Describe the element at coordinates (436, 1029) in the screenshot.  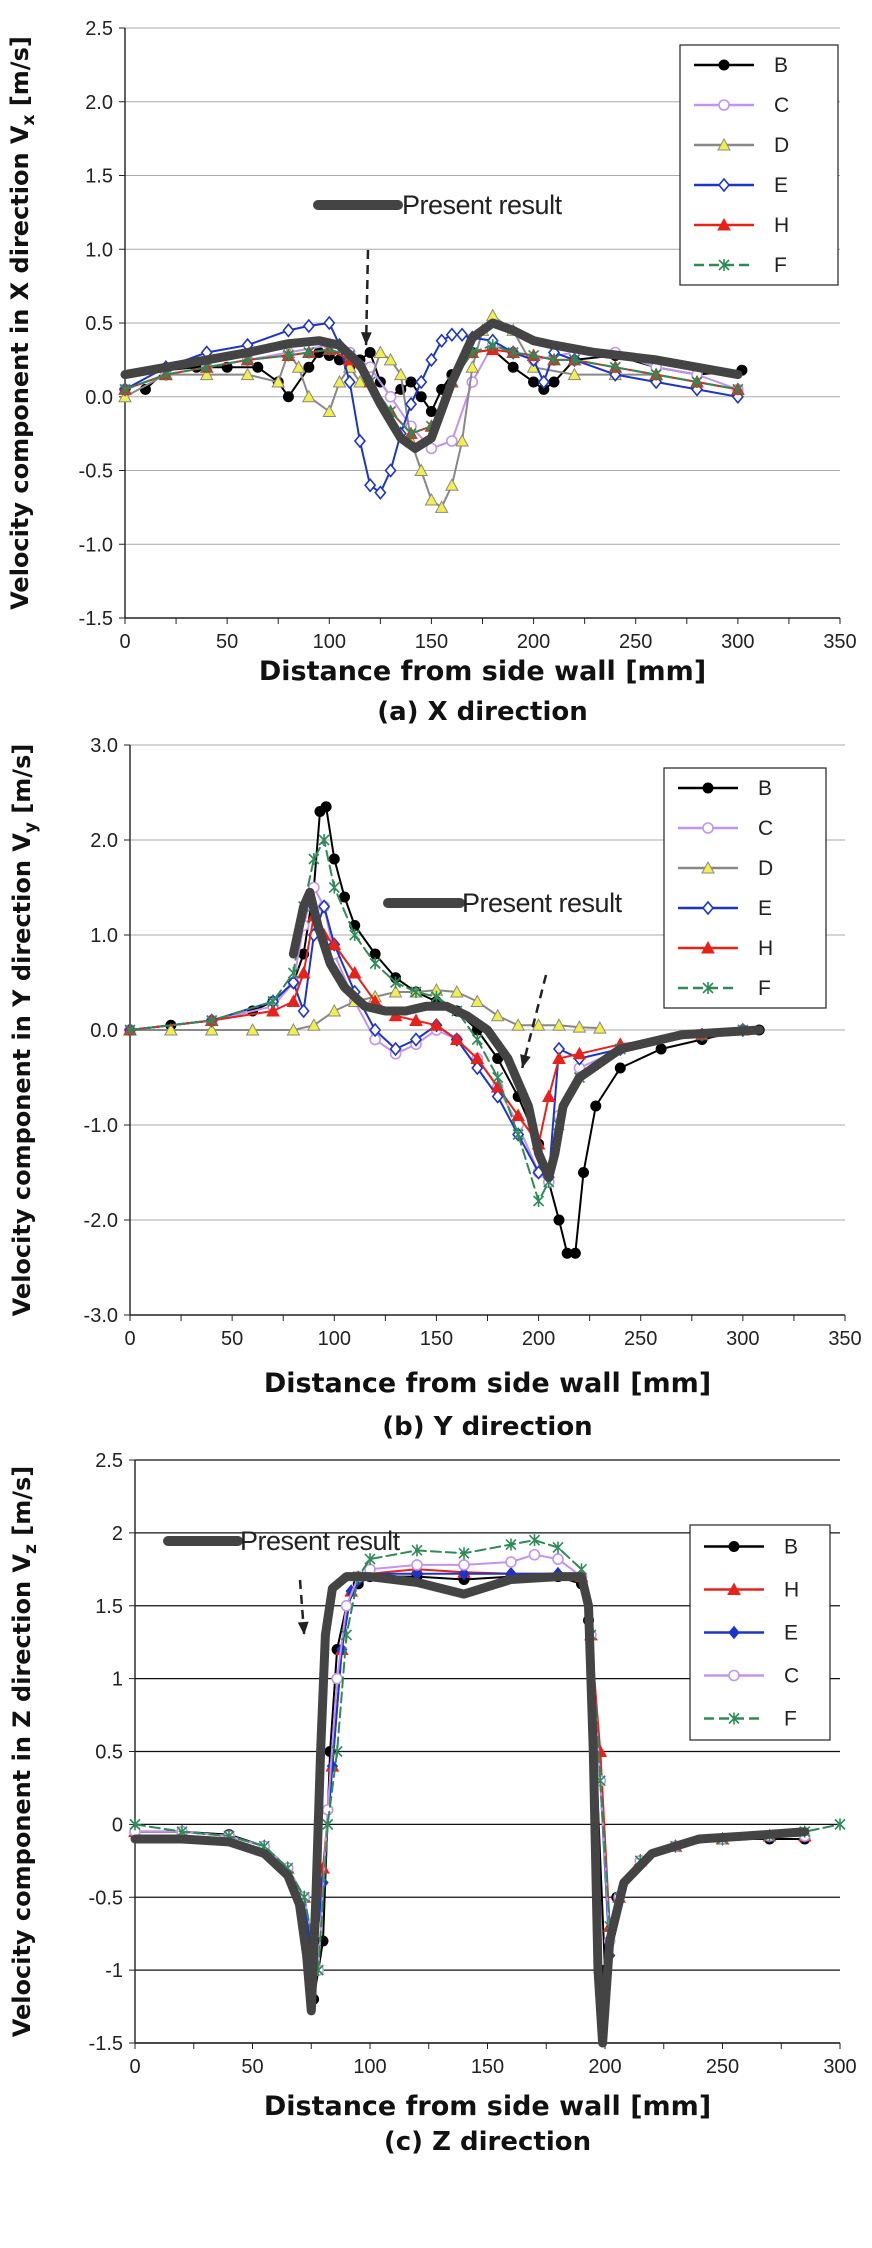
I see `series-h` at that location.